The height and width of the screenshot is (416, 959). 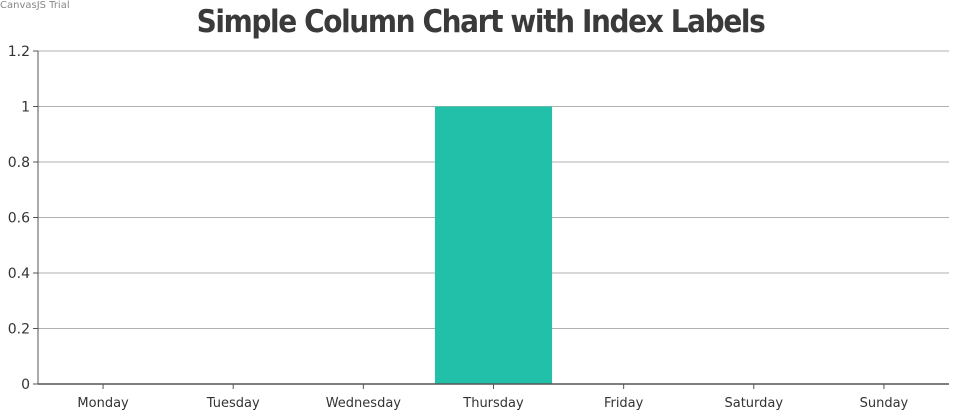 I want to click on y-tick-label: 0.6, so click(x=19, y=219).